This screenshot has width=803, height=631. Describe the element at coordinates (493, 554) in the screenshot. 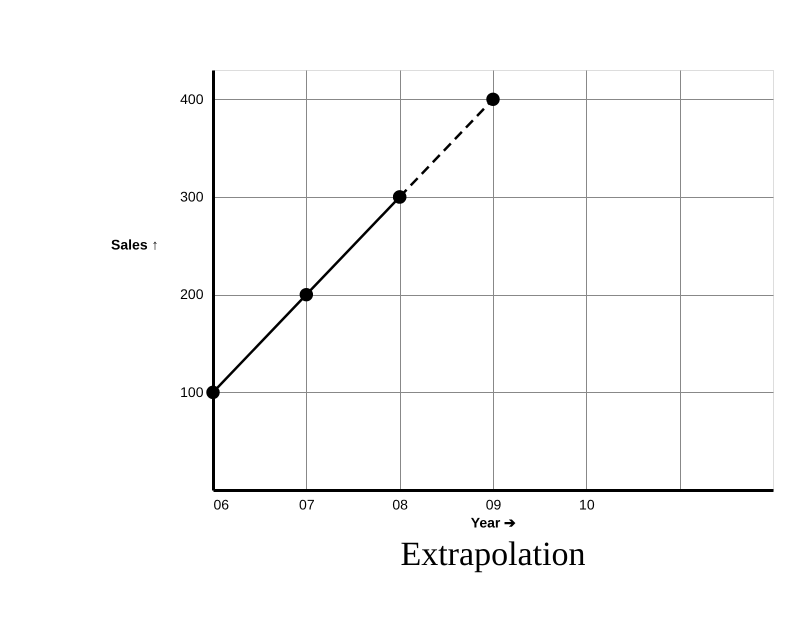

I see `text: Extrapolation` at that location.